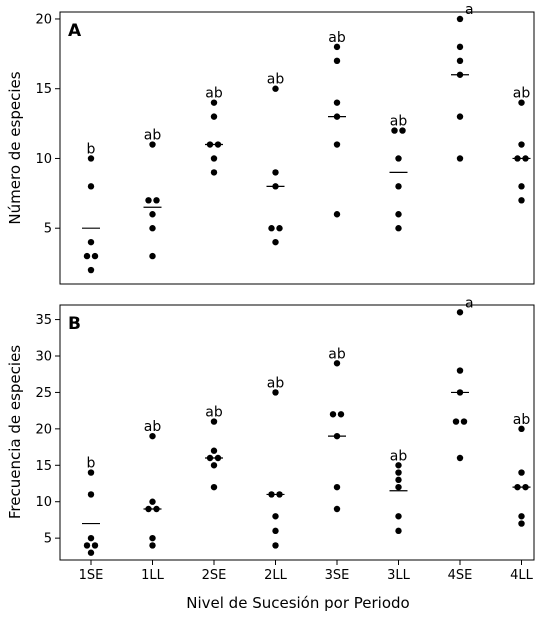 The width and height of the screenshot is (545, 617). I want to click on x-tick-label: 3SE, so click(337, 575).